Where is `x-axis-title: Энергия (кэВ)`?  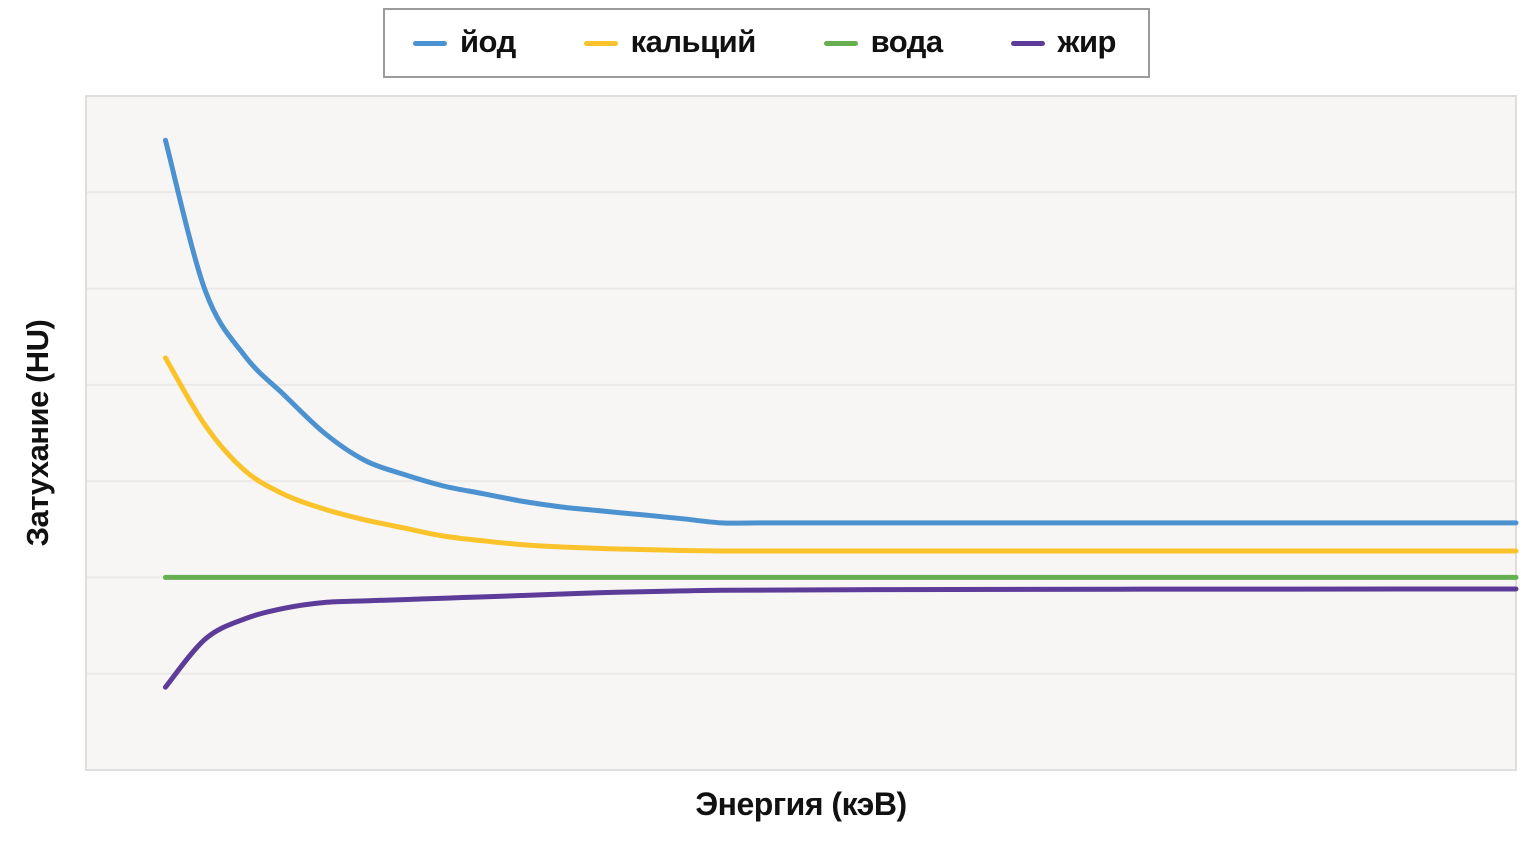
x-axis-title: Энергия (кэВ) is located at coordinates (801, 804).